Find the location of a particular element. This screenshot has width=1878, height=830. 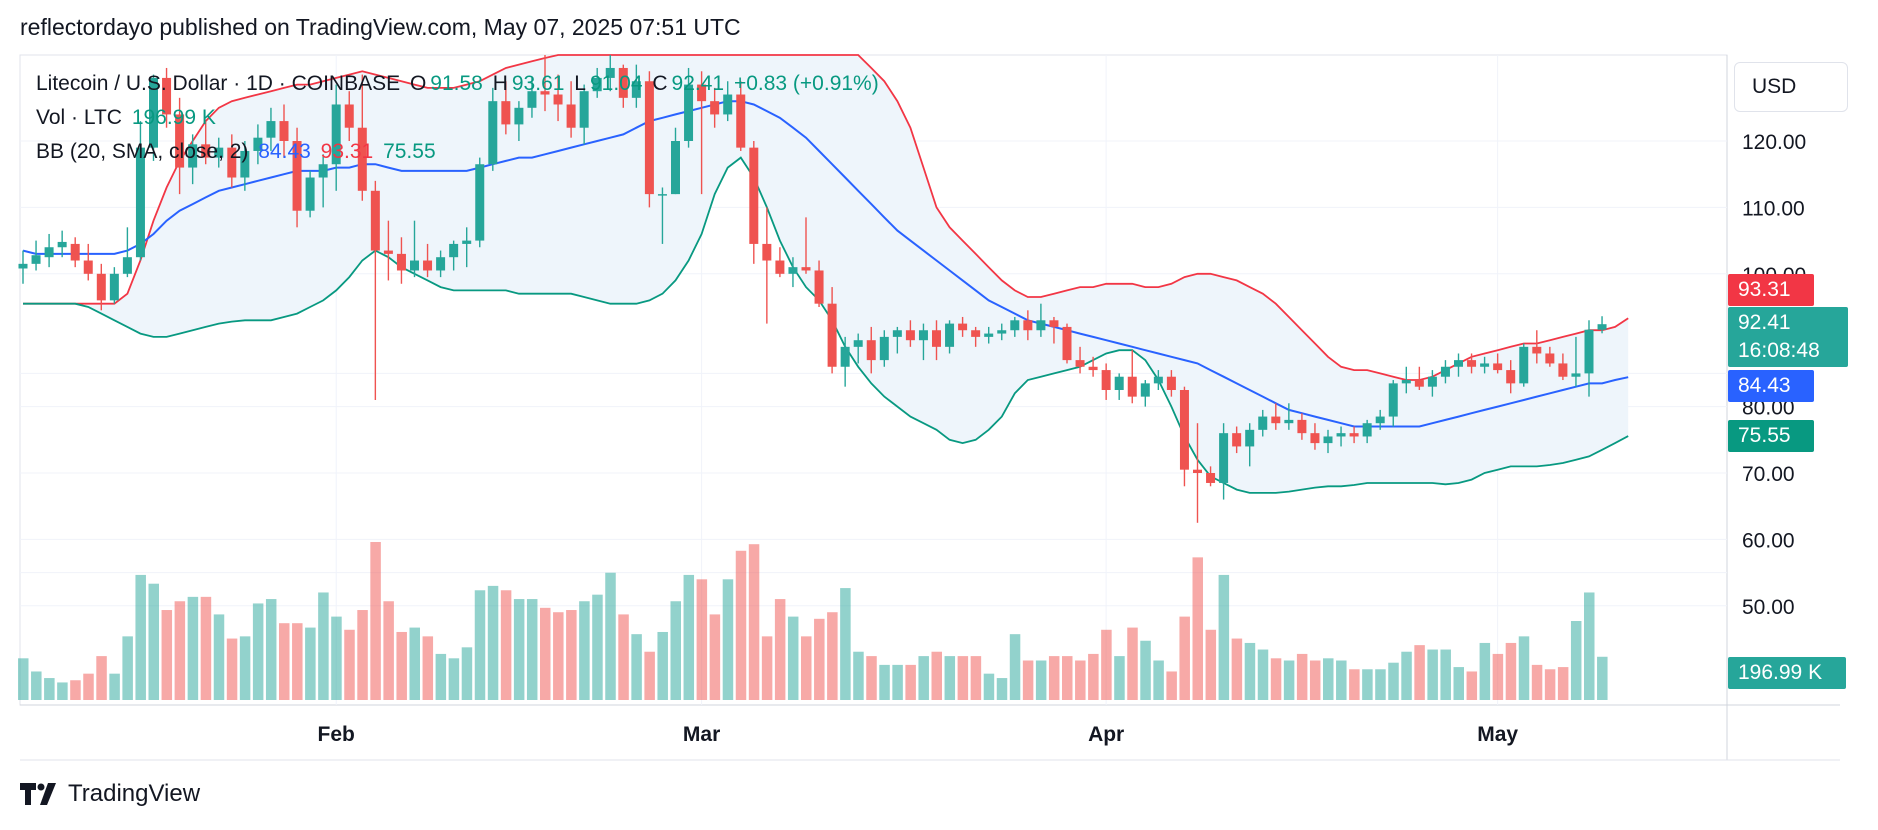

last-price-value: 92.41 is located at coordinates (1764, 322).